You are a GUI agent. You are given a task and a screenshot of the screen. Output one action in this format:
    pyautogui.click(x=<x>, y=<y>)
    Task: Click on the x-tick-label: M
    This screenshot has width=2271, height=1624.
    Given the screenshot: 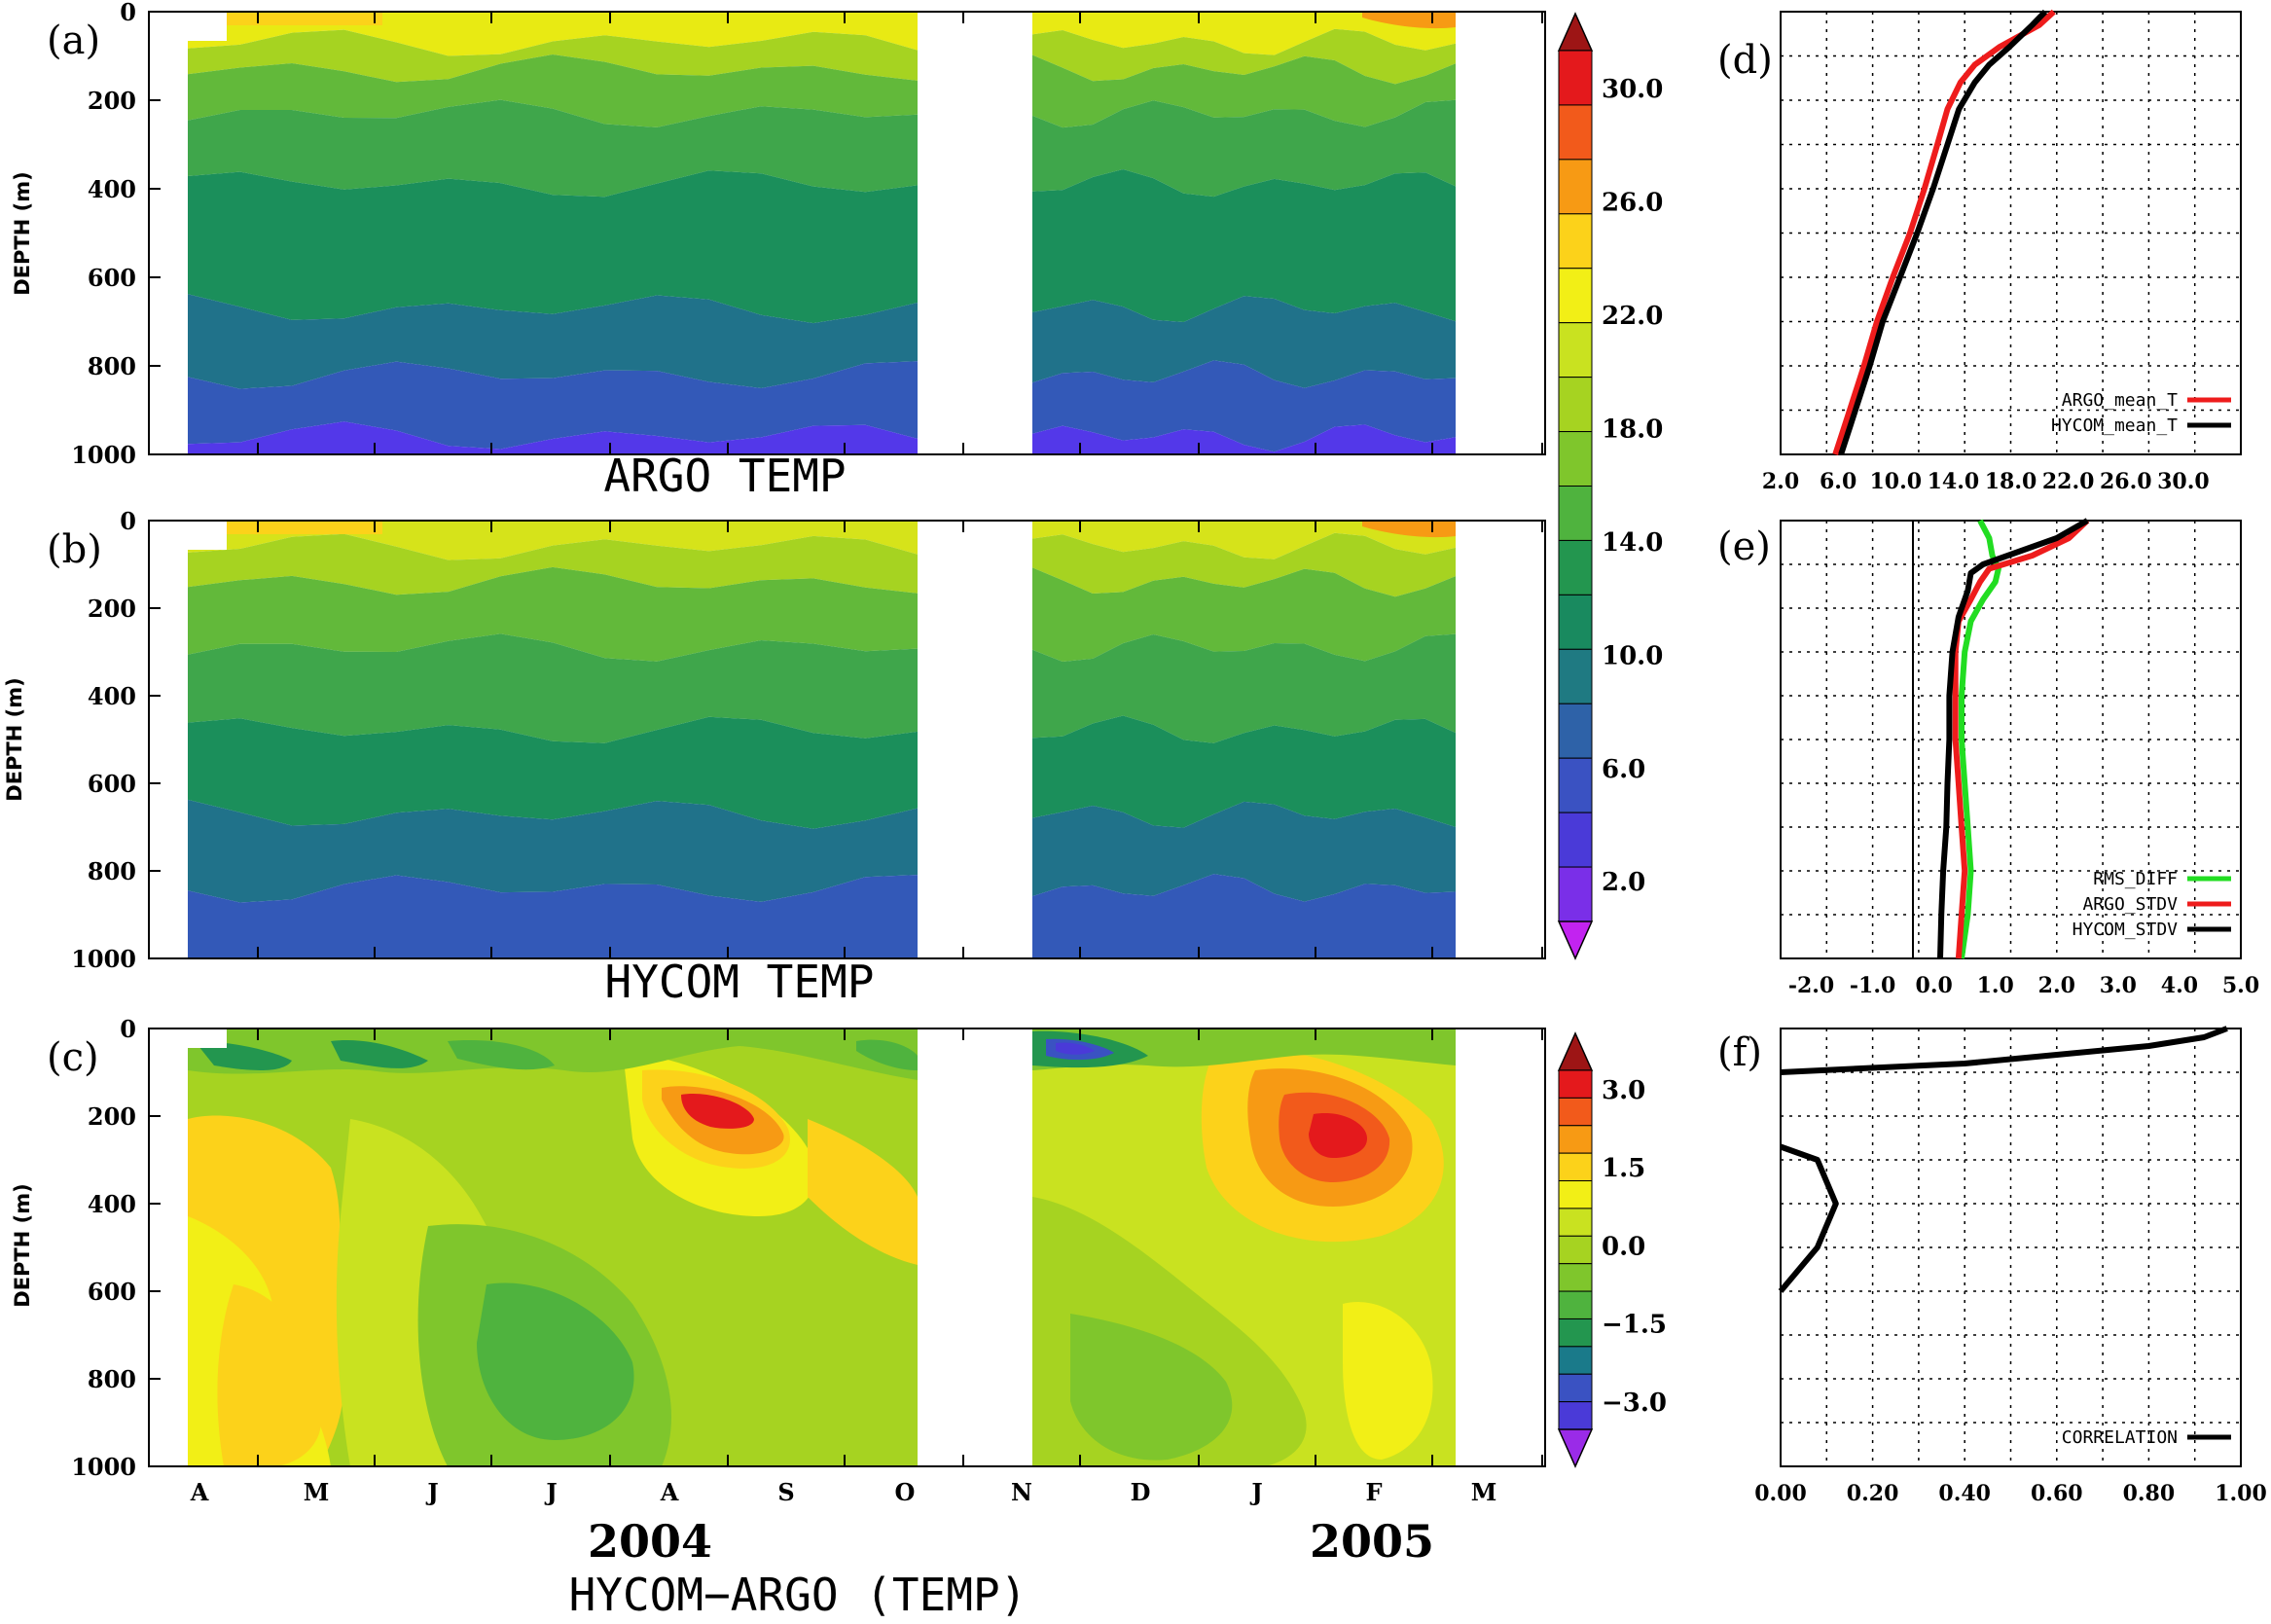 What is the action you would take?
    pyautogui.click(x=317, y=1492)
    